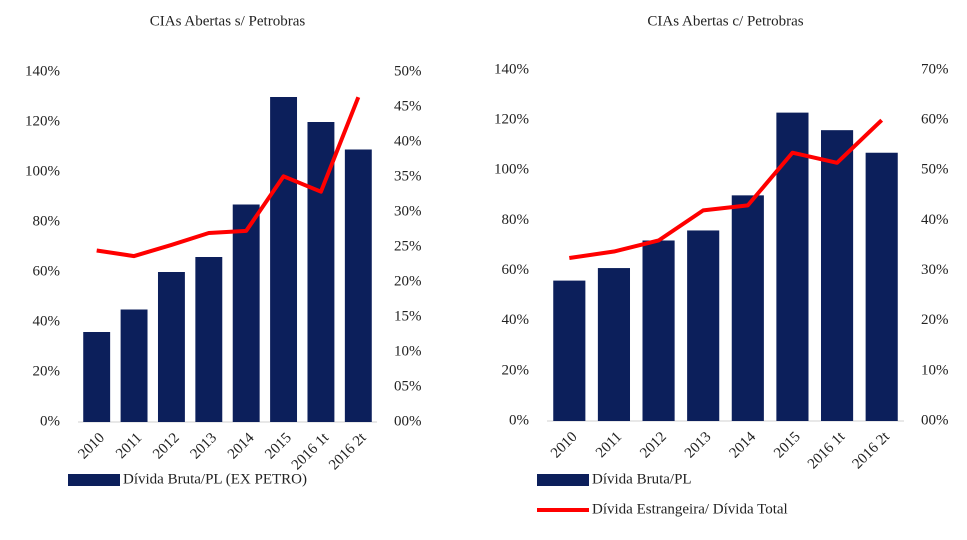 Image resolution: width=967 pixels, height=540 pixels. I want to click on y2-tick-label: 25%, so click(408, 246).